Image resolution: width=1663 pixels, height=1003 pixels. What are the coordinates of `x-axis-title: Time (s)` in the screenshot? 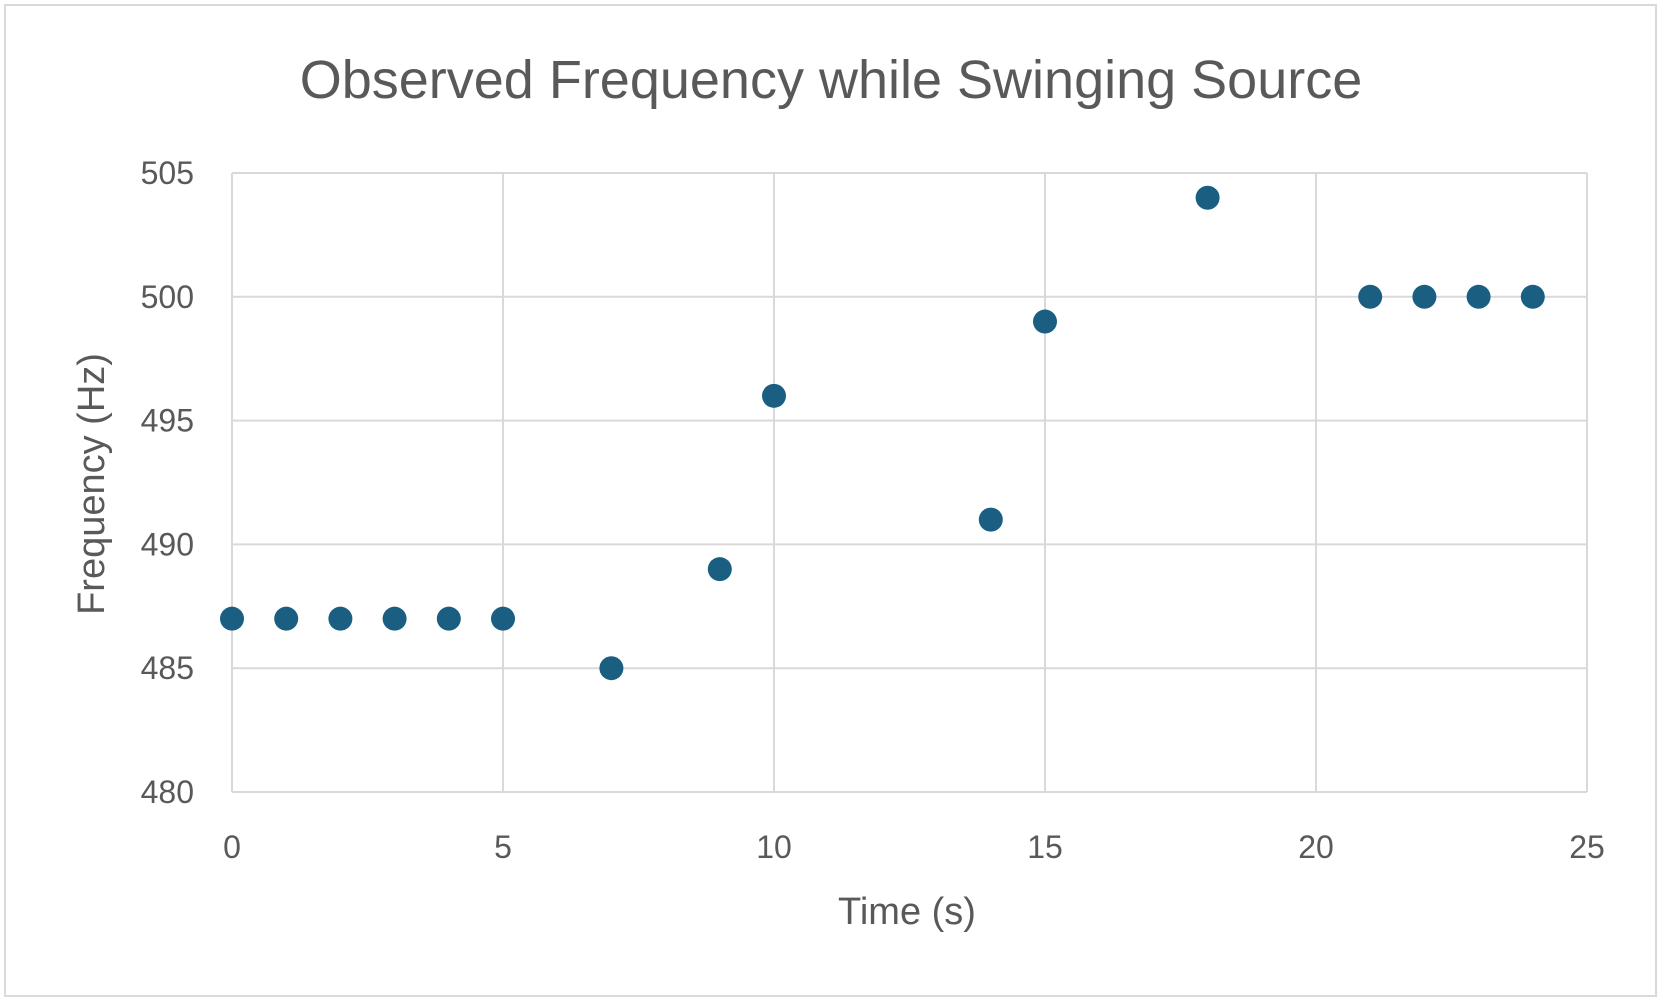 It's located at (907, 912).